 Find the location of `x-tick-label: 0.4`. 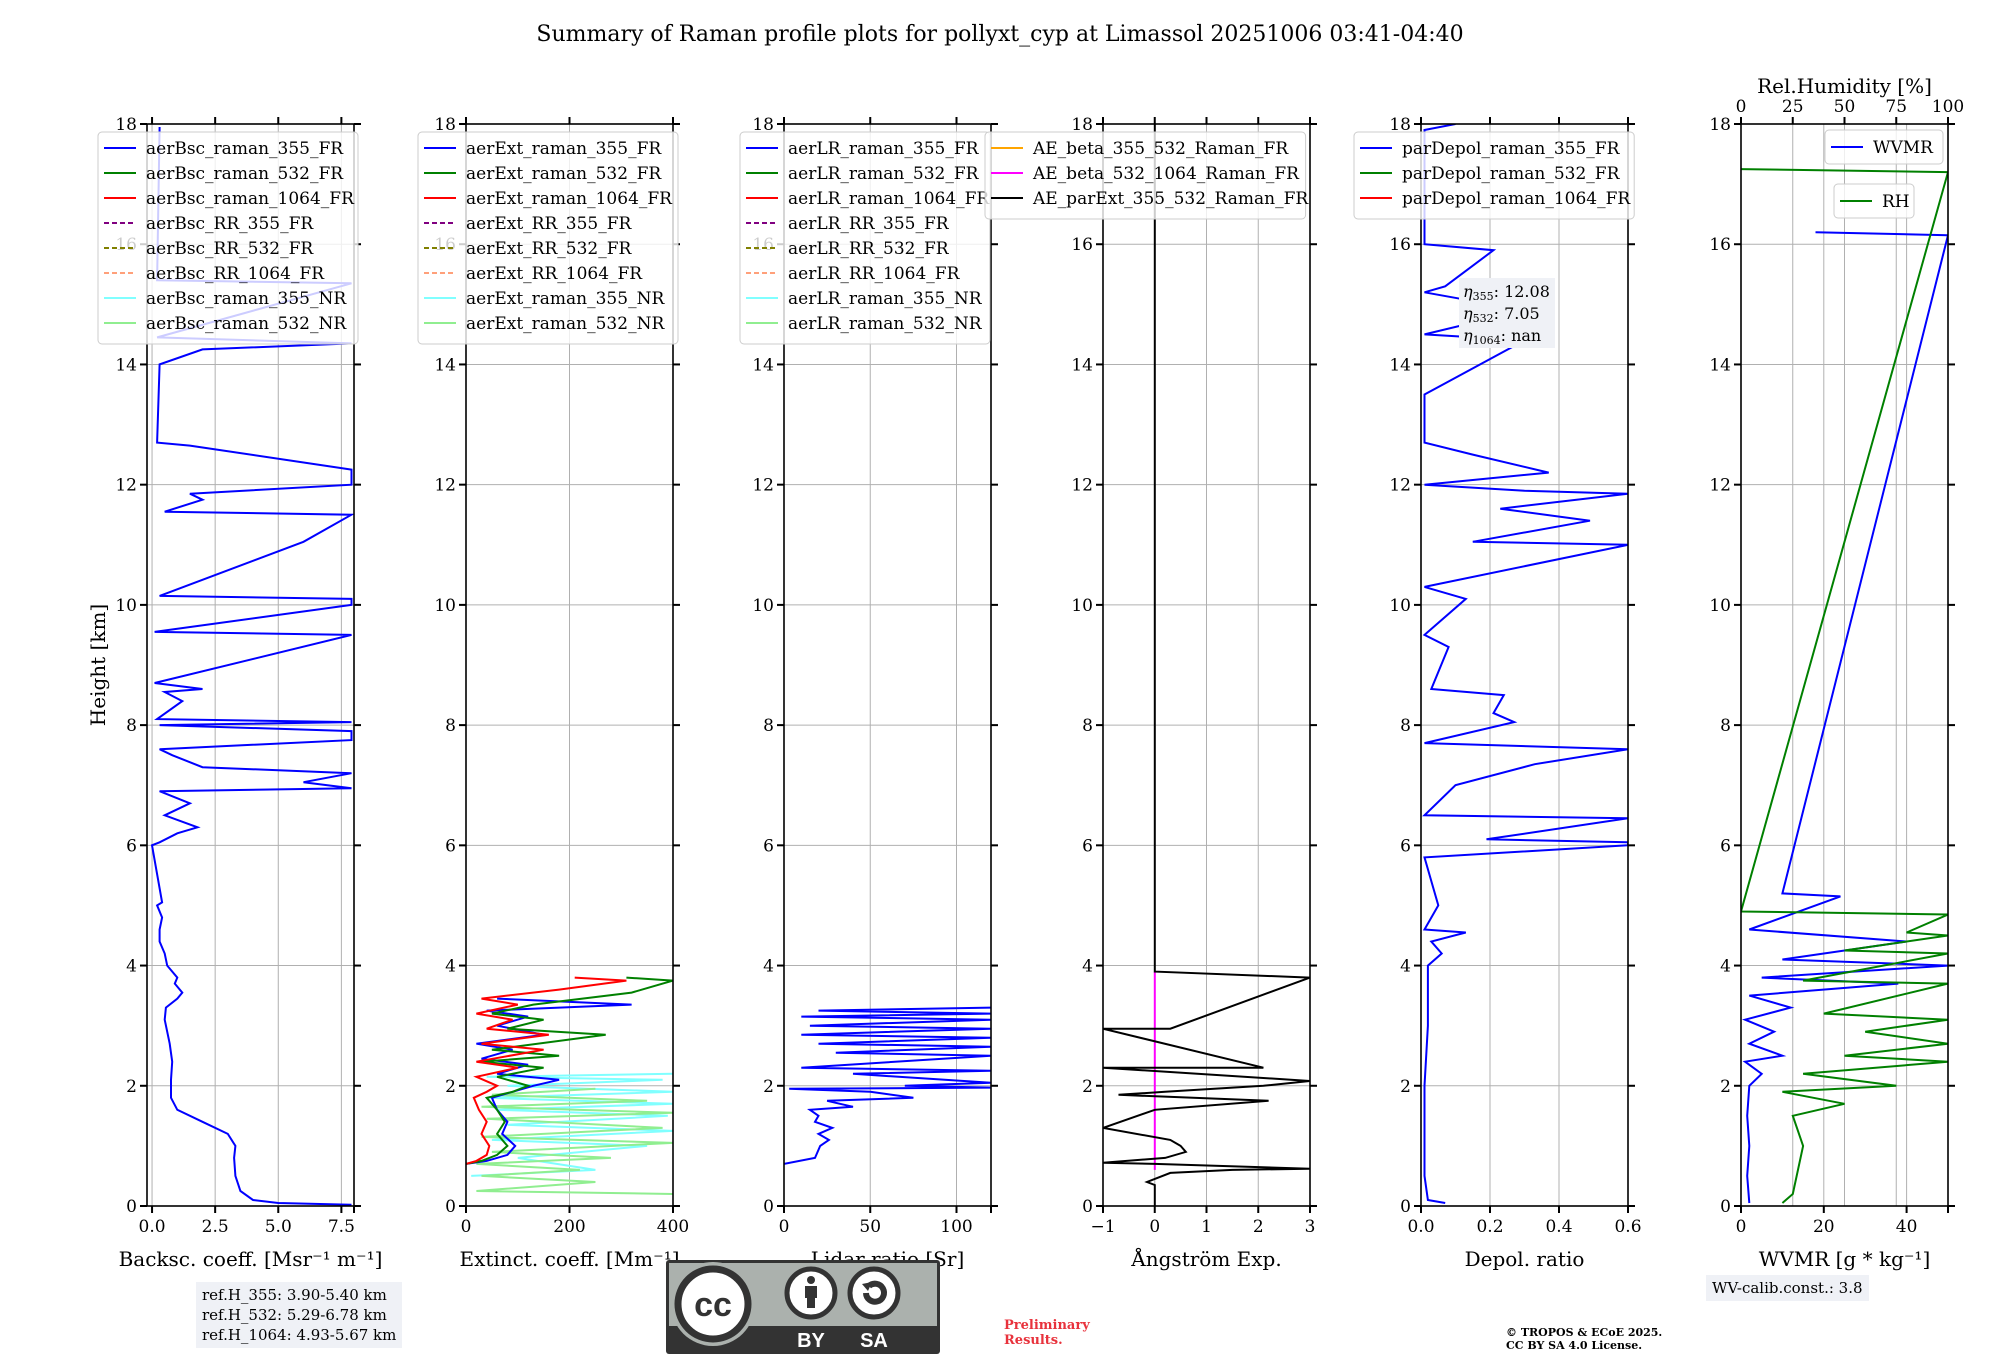

x-tick-label: 0.4 is located at coordinates (1558, 1227).